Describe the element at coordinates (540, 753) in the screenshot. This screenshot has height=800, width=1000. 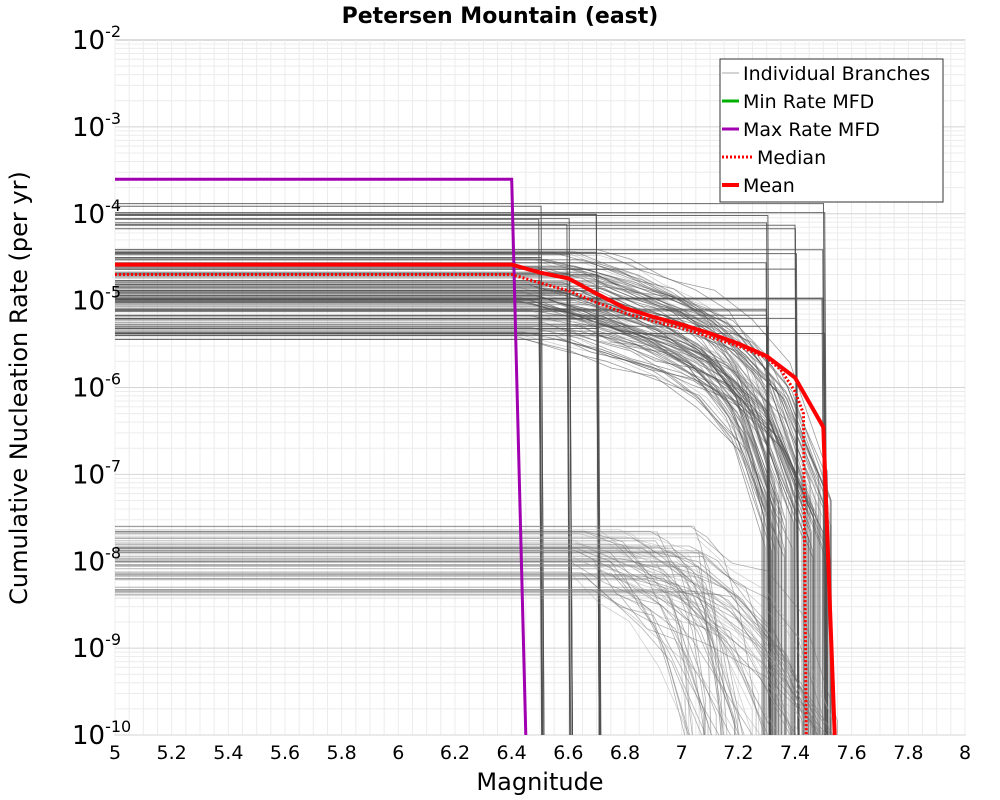
I see `x-axis-ticks: 5 5.2 5.4 5.6 5.8 6 6.2 6.4 6.6 6.8 7 7.2 7.4 7.6 7.8 8` at that location.